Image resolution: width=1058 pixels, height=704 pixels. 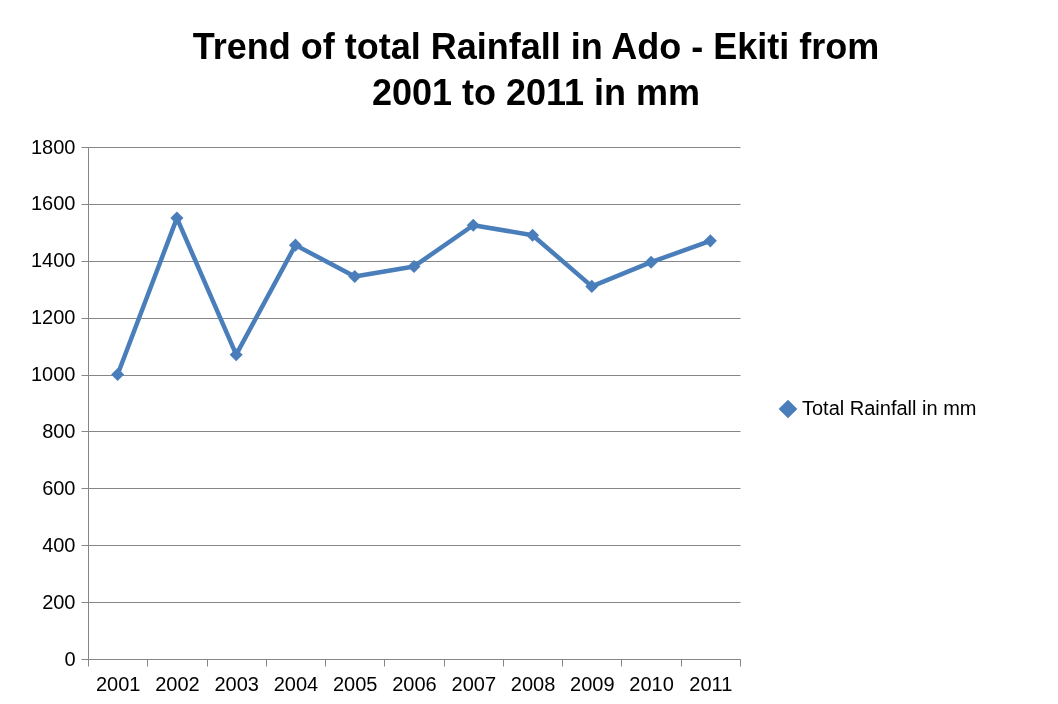 I want to click on y-tick-label: 0, so click(x=70, y=658).